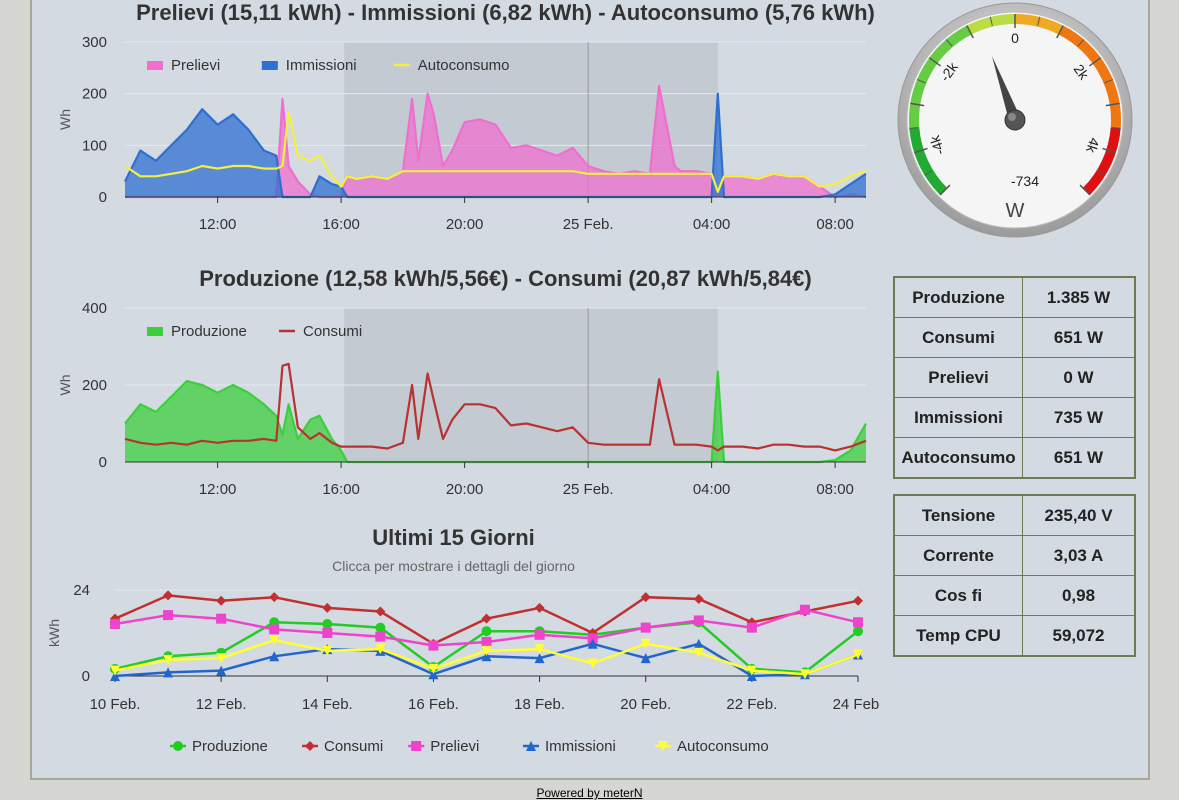 The image size is (1179, 800). Describe the element at coordinates (1014, 515) in the screenshot. I see `stat-row-tensione: Tensione 235,40 V` at that location.